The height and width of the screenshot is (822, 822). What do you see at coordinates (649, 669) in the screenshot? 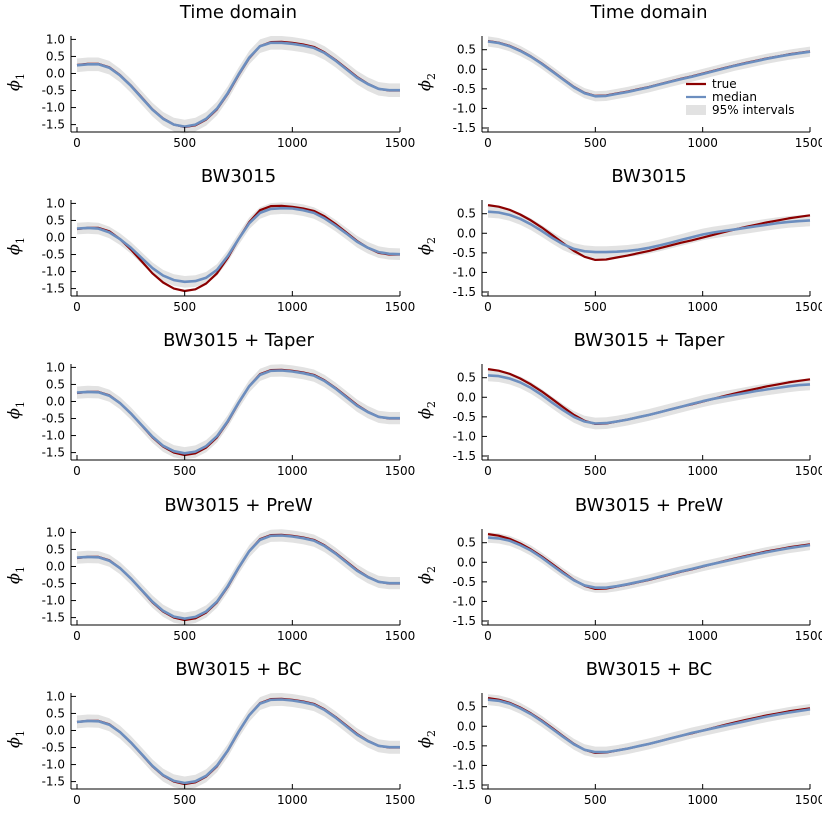
I see `panel-title: BW3015 + BC` at bounding box center [649, 669].